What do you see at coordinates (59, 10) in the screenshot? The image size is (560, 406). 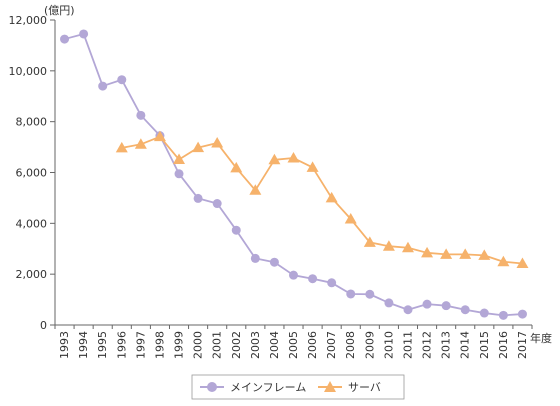 I see `y-unit-label: (億円)` at bounding box center [59, 10].